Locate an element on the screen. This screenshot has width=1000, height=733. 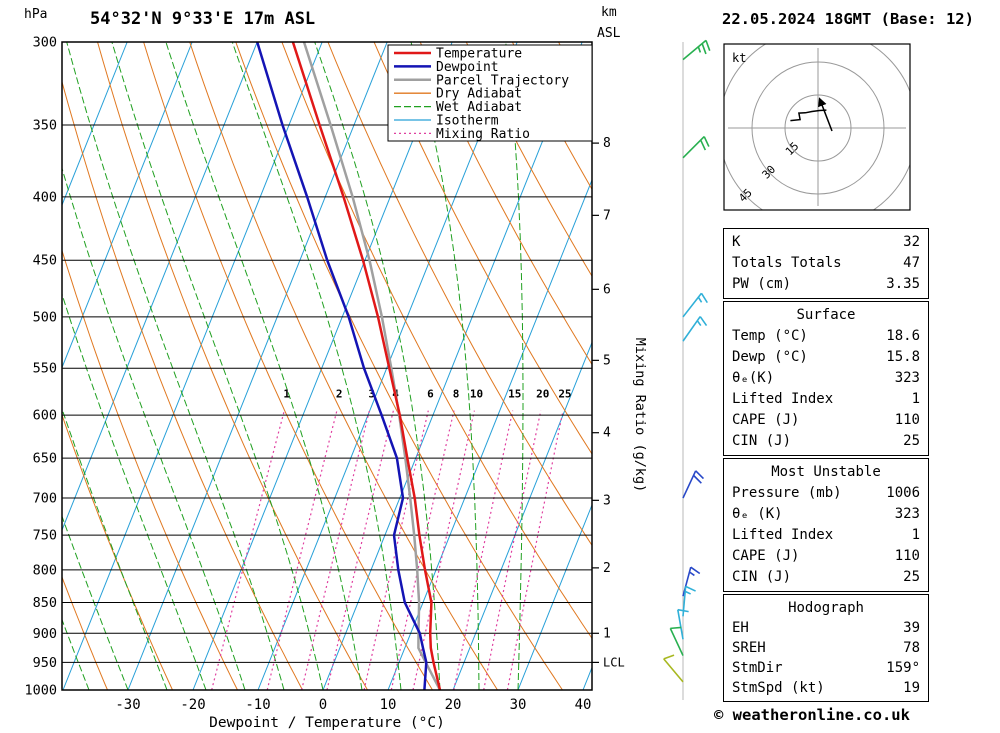
pressure-tick-label: 700 is located at coordinates (45, 499).